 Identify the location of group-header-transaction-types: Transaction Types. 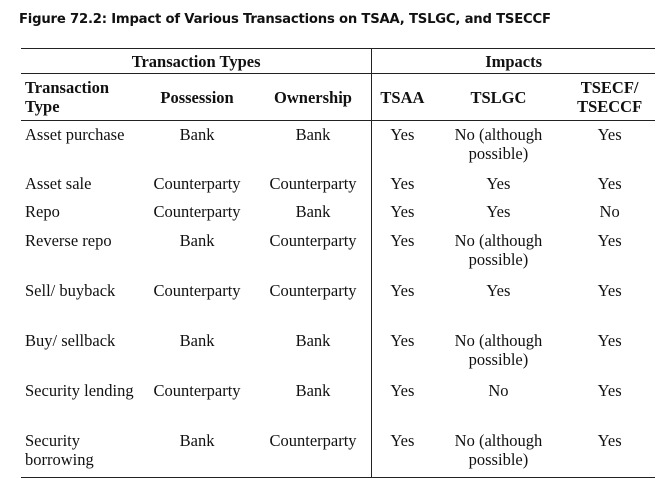
(196, 61).